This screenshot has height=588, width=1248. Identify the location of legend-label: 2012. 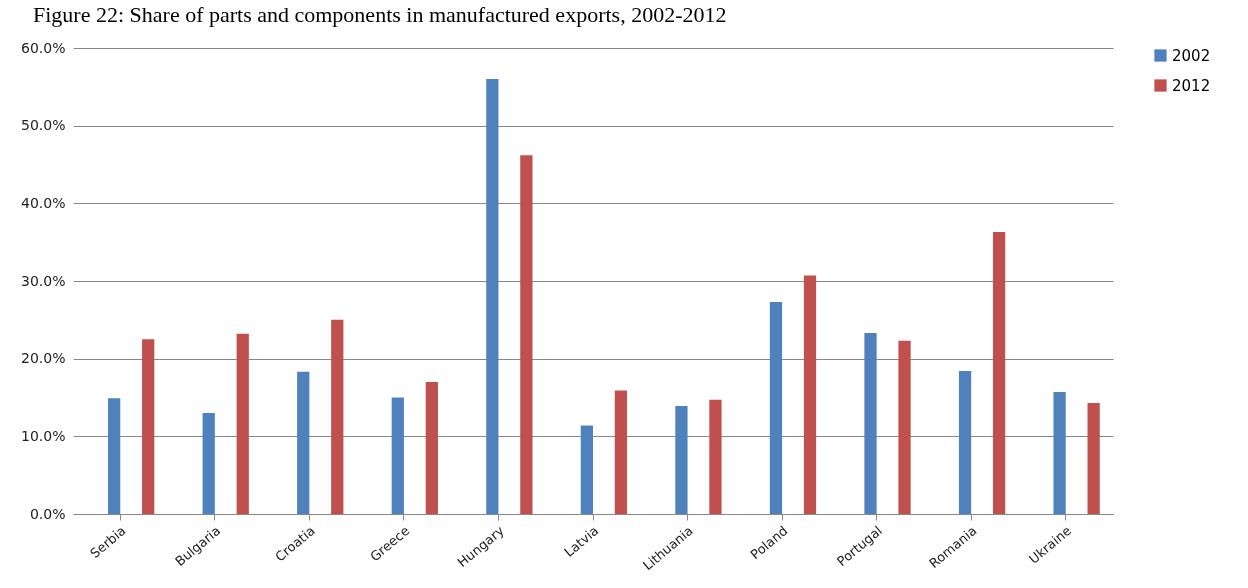
(1191, 85).